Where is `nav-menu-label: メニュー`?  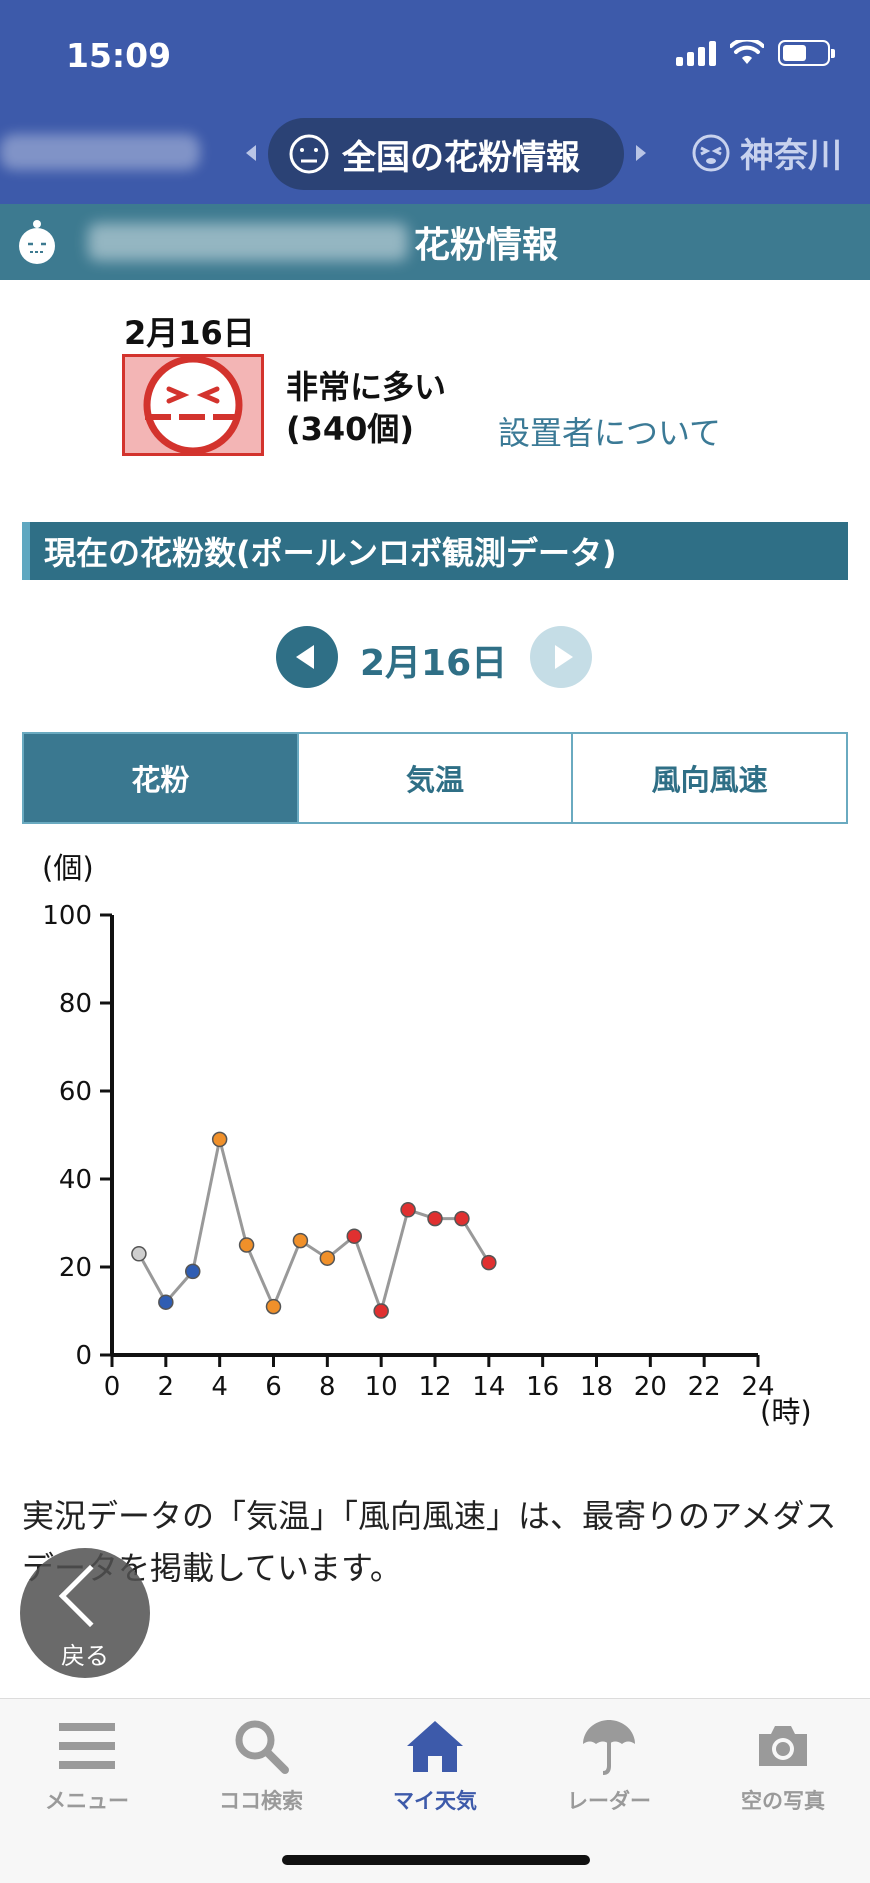
nav-menu-label: メニュー is located at coordinates (87, 1801).